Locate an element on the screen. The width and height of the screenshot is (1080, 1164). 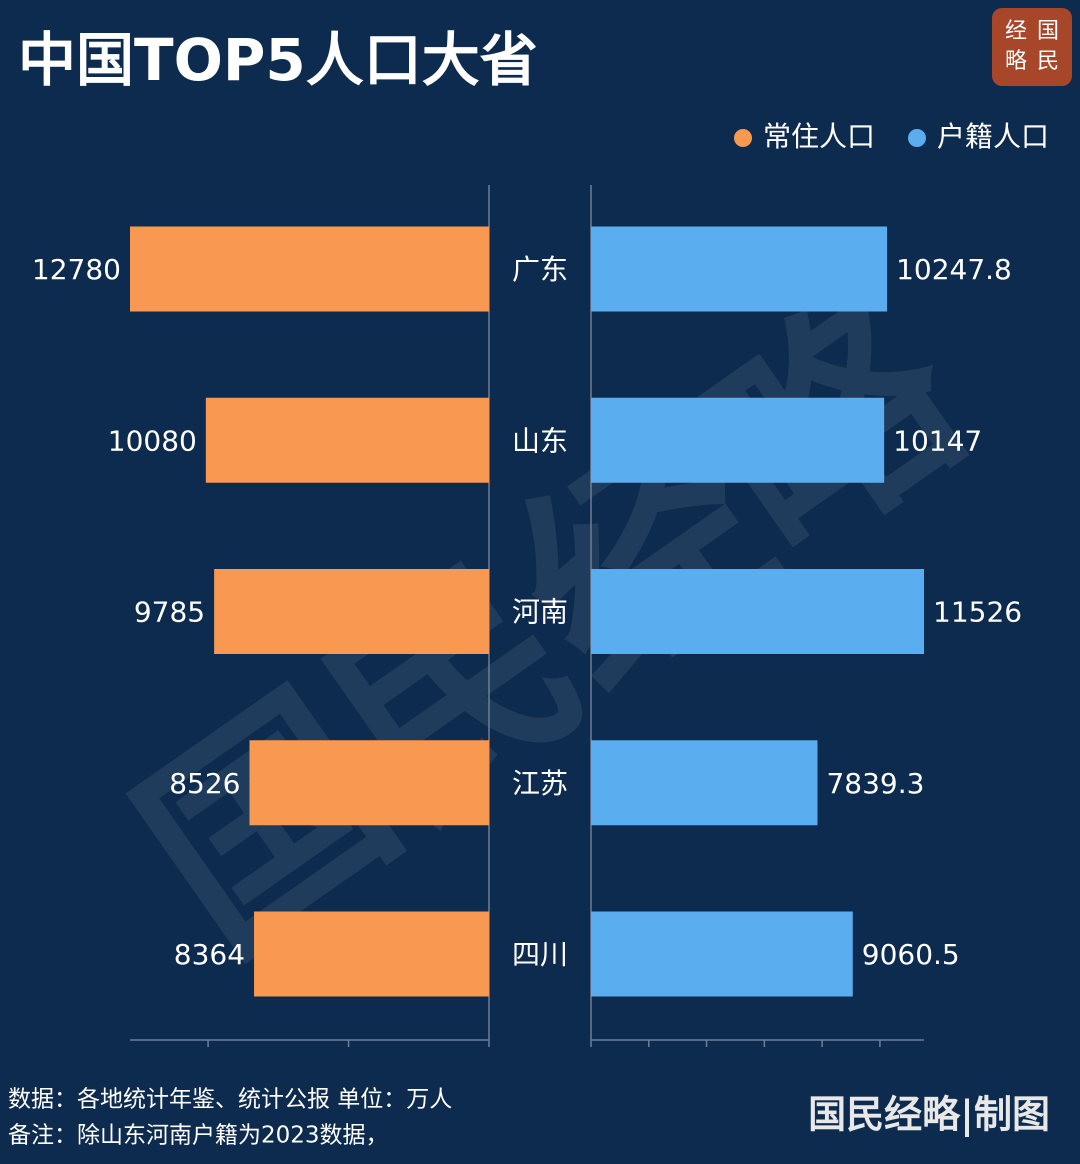
value-label: 9785 is located at coordinates (169, 612).